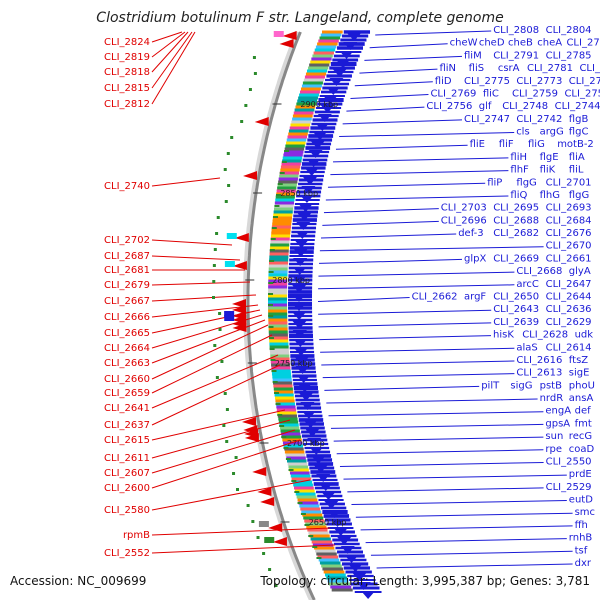 The height and width of the screenshot is (600, 600). What do you see at coordinates (475, 297) in the screenshot?
I see `gene-label-plus: argF` at bounding box center [475, 297].